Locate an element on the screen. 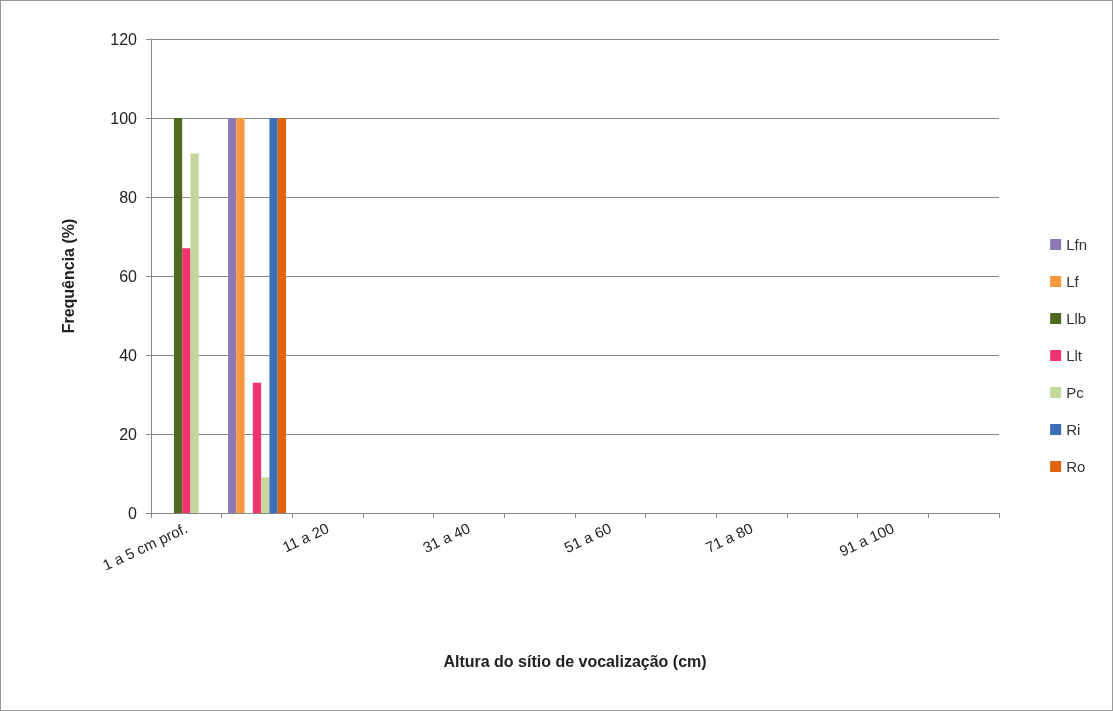  y-tick-label: 0 is located at coordinates (133, 513).